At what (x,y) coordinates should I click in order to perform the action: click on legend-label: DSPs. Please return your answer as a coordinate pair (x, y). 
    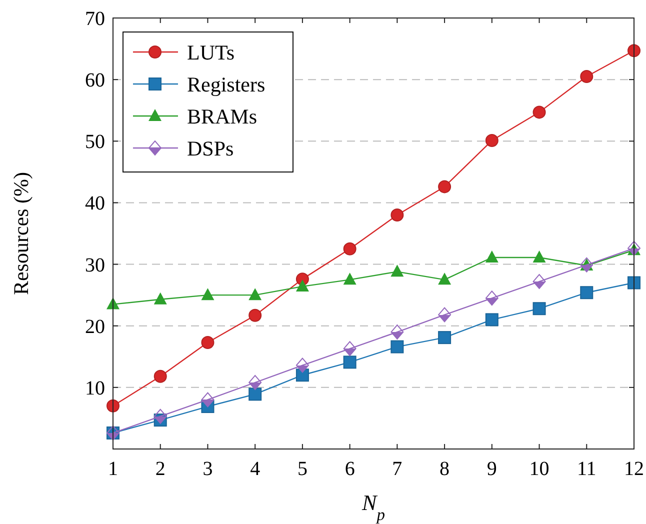
    Looking at the image, I should click on (210, 148).